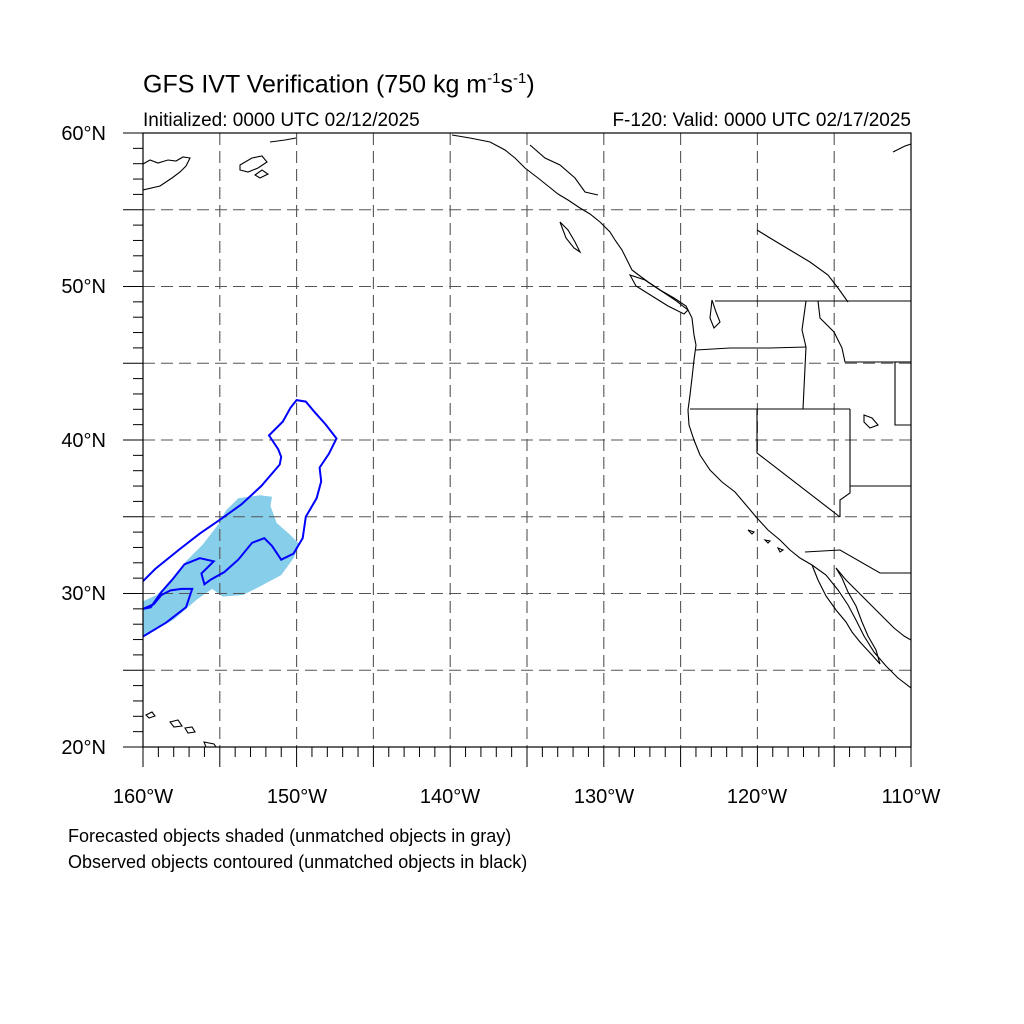 Image resolution: width=1024 pixels, height=1024 pixels. Describe the element at coordinates (901, 148) in the screenshot. I see `ne-coast-fragment` at that location.